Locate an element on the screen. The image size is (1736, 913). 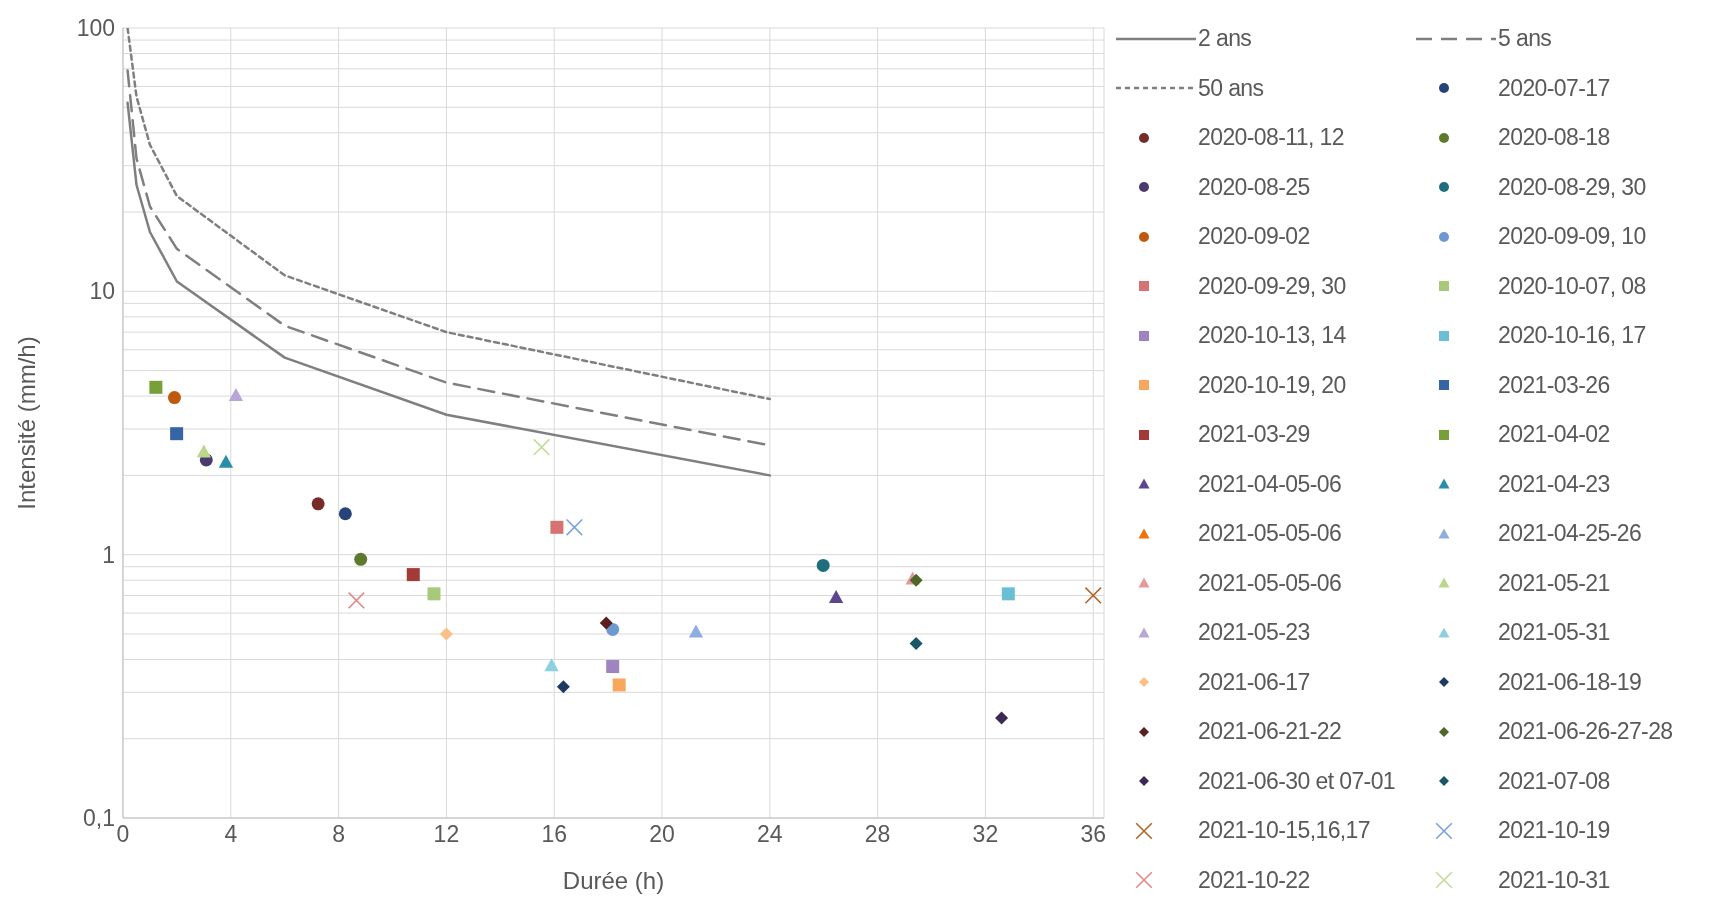
x-axis-title: Durée (h) is located at coordinates (613, 880).